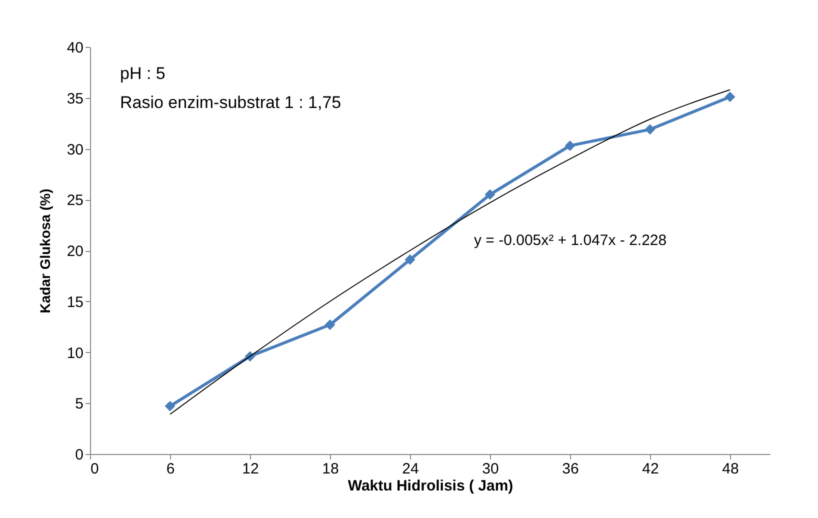  Describe the element at coordinates (143, 73) in the screenshot. I see `annotation: pH : 5` at that location.